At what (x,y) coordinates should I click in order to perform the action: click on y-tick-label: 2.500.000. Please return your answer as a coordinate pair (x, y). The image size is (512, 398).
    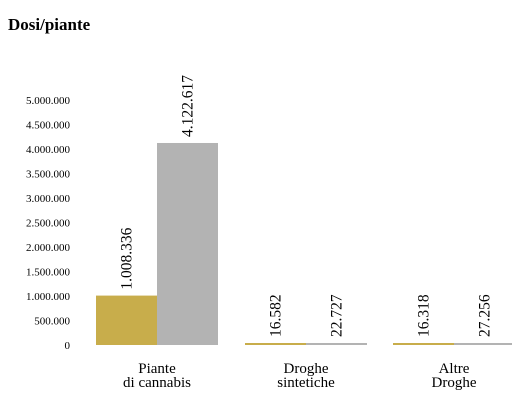
    Looking at the image, I should click on (48, 224).